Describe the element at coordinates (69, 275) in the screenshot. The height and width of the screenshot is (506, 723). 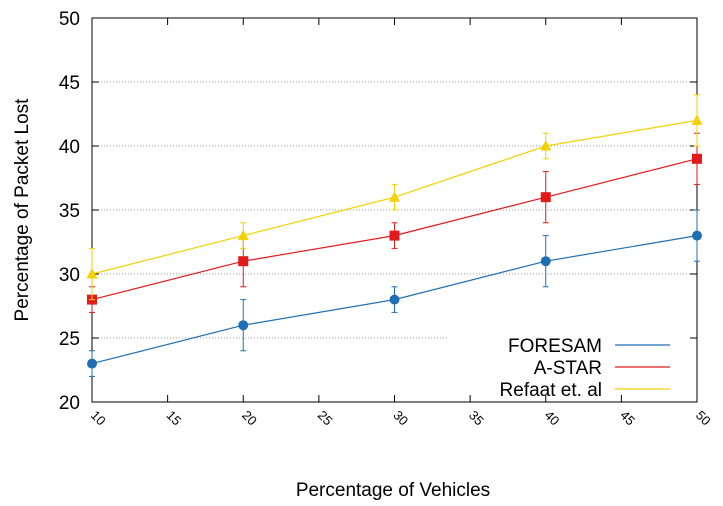
I see `y-tick-label: 30` at that location.